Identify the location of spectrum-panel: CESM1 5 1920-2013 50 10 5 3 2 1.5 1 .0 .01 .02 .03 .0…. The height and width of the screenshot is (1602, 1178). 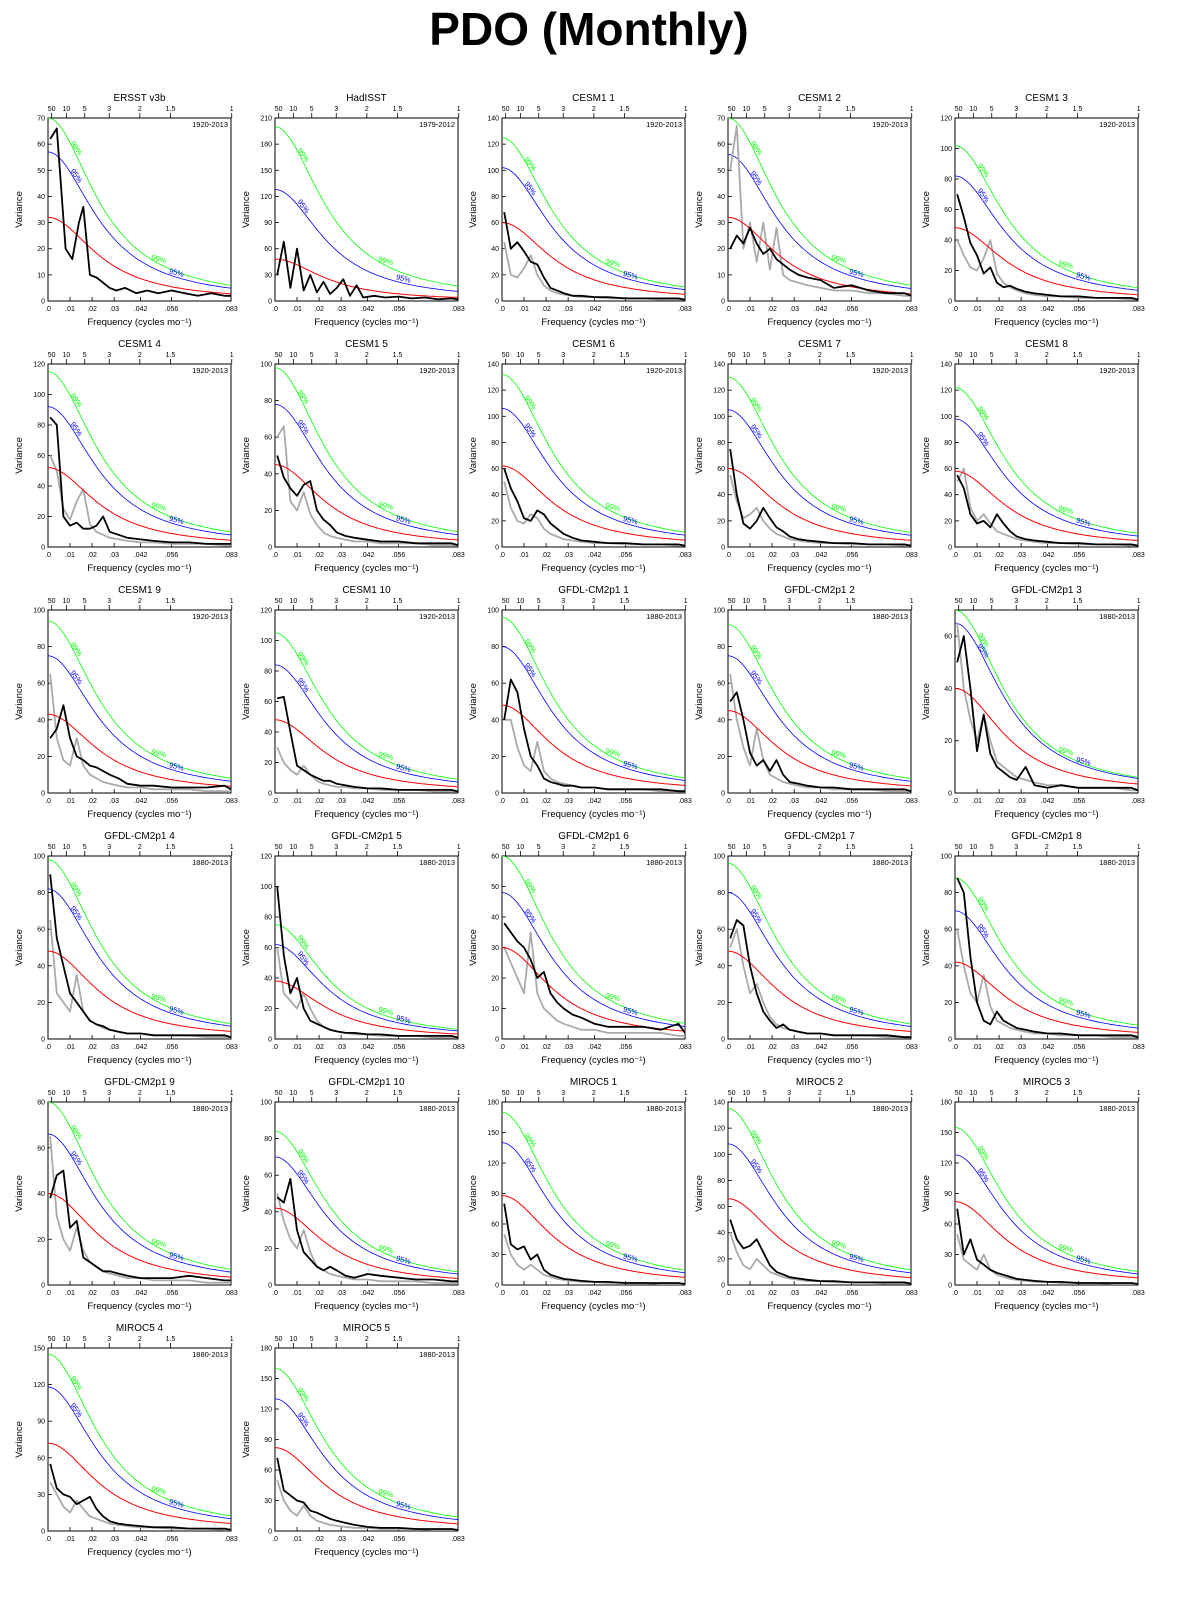
(353, 456).